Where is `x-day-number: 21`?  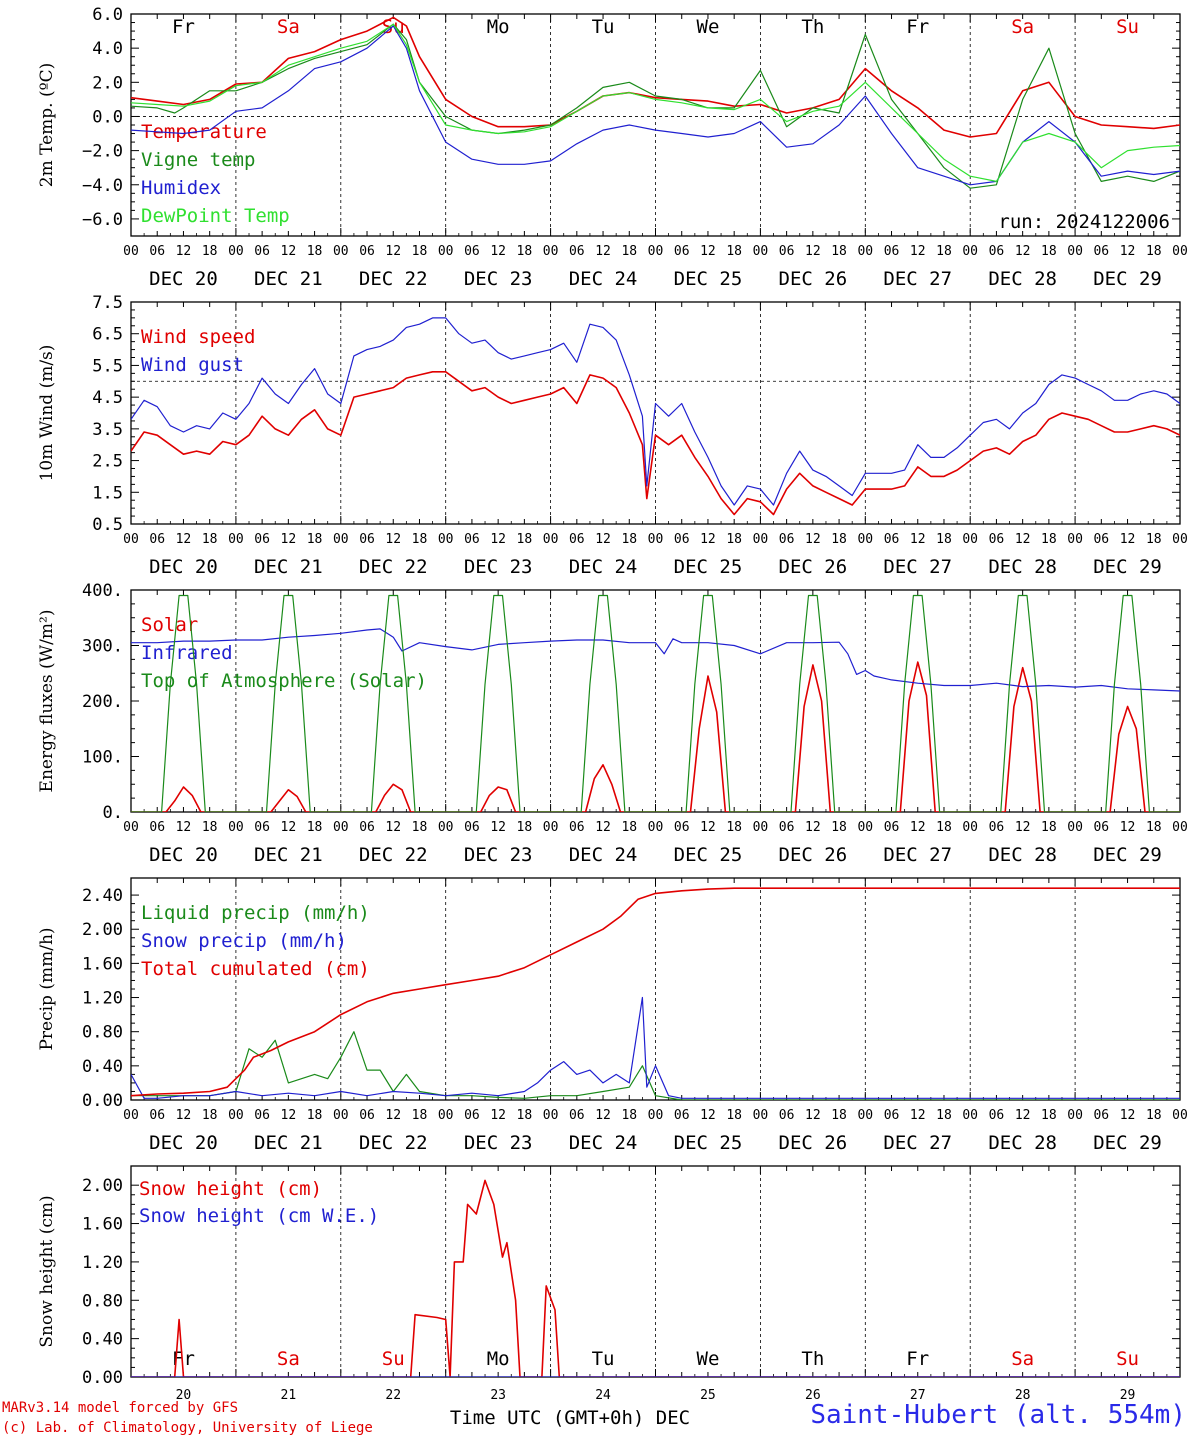
x-day-number: 21 is located at coordinates (289, 1395).